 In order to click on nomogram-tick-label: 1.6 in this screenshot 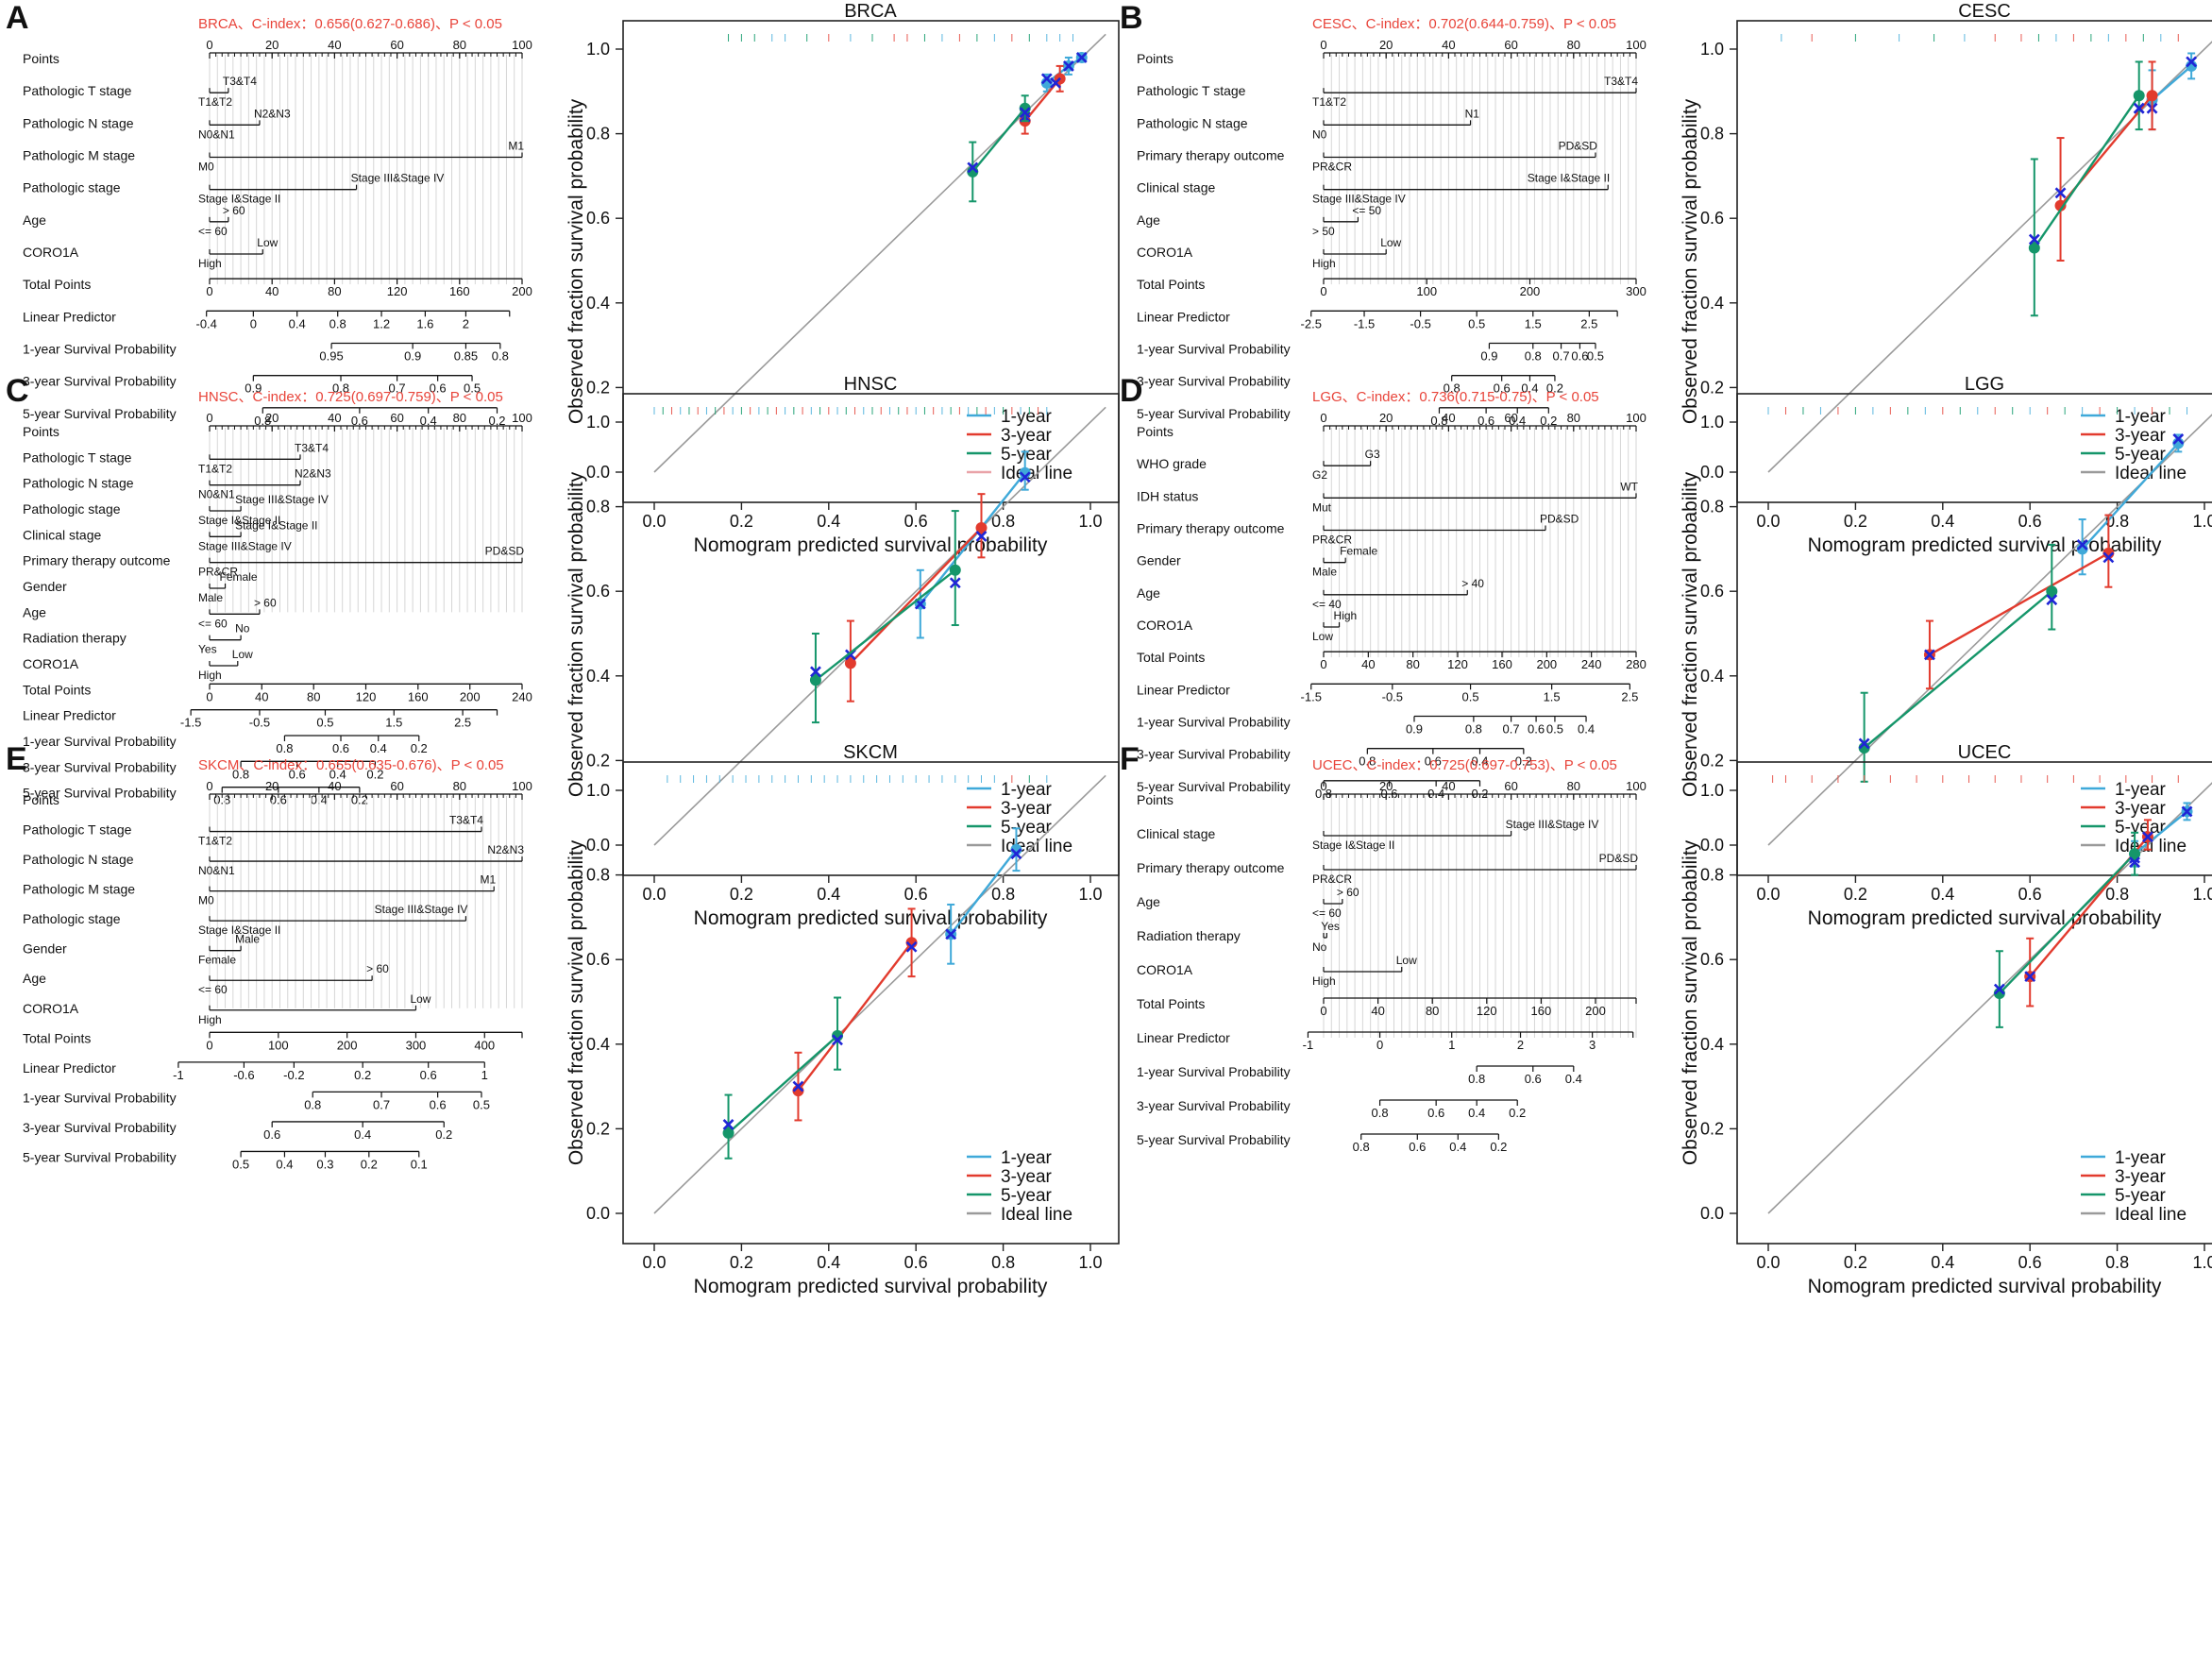, I will do `click(424, 323)`.